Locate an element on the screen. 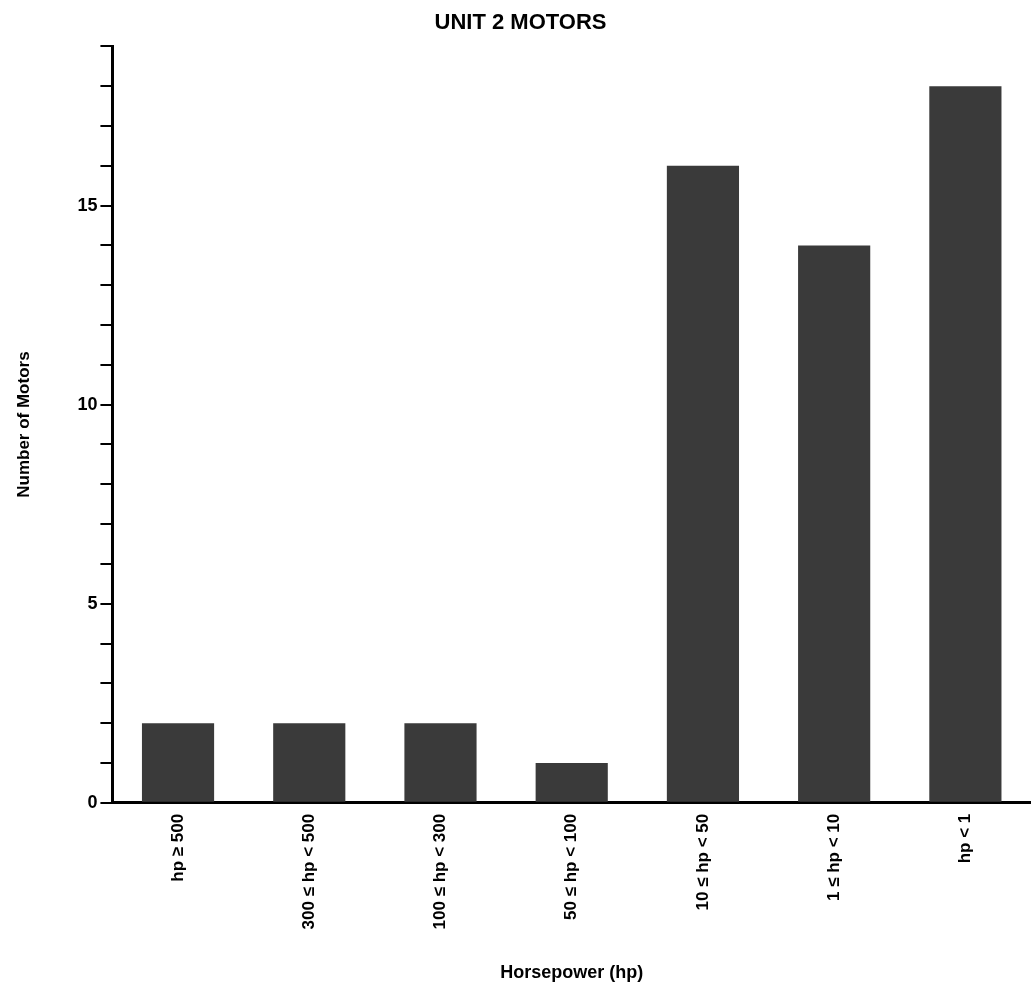 Image resolution: width=1031 pixels, height=998 pixels. x-tick-label: 100 ≤ hp < 300 is located at coordinates (440, 871).